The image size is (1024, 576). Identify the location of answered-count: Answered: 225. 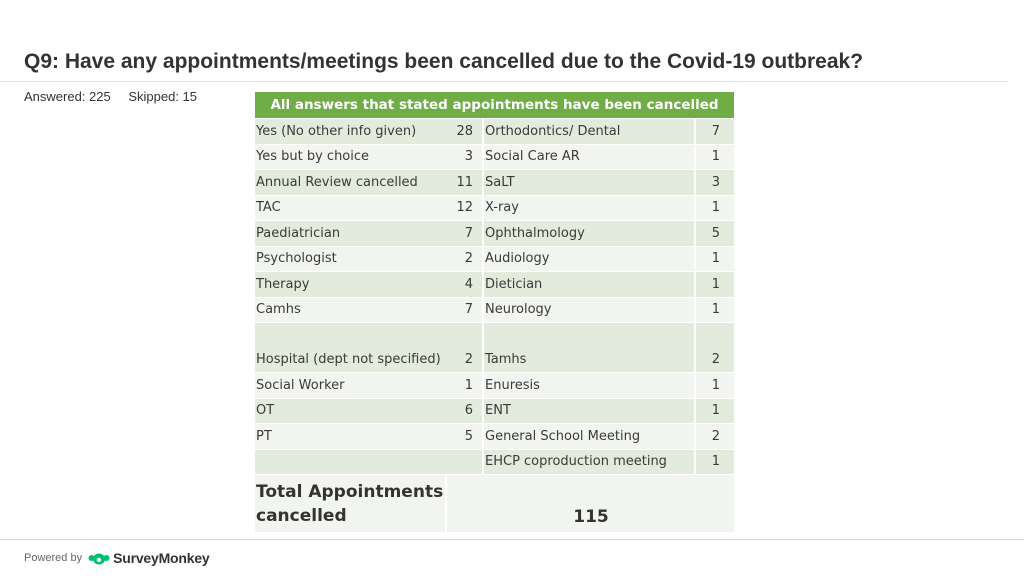
(67, 96).